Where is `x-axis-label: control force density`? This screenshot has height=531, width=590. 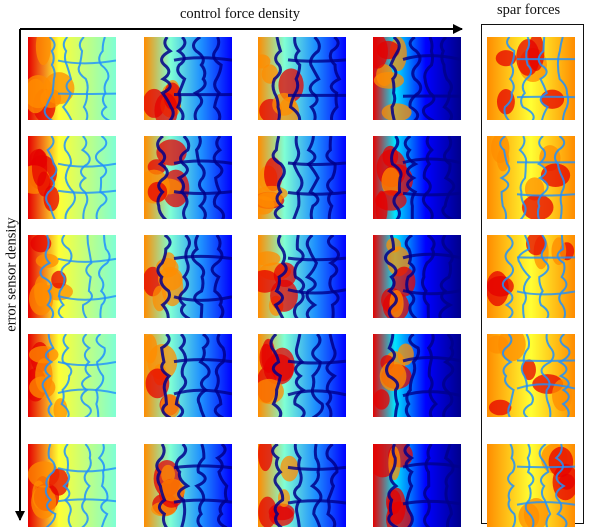
x-axis-label: control force density is located at coordinates (240, 14).